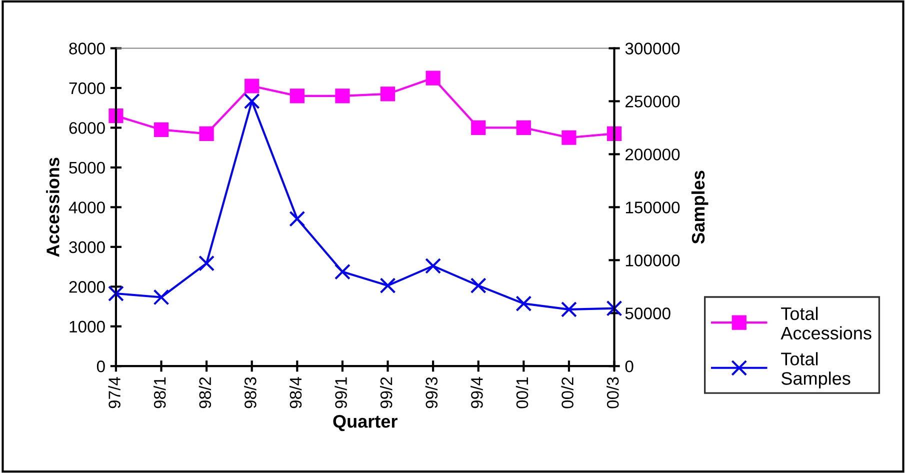 The height and width of the screenshot is (473, 906). I want to click on x-tick-label: 98/4, so click(295, 392).